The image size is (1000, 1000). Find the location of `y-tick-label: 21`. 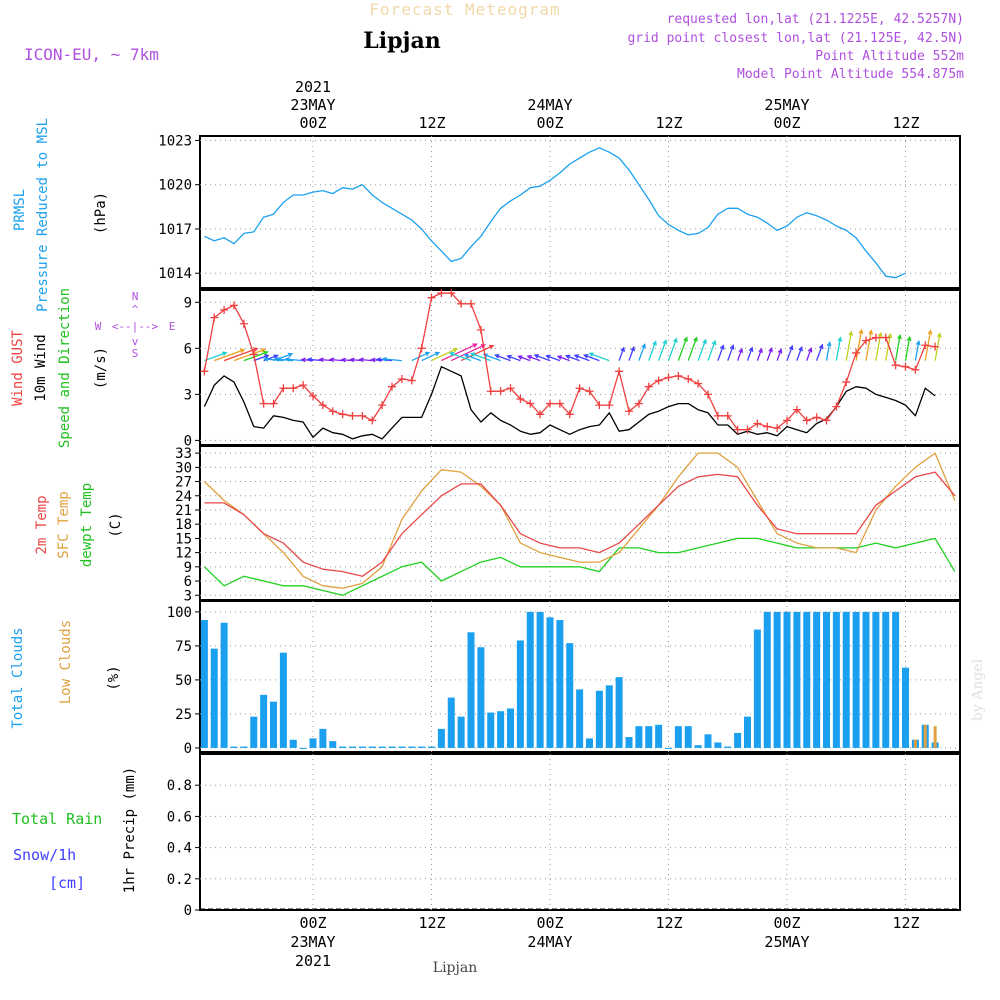

y-tick-label: 21 is located at coordinates (183, 511).